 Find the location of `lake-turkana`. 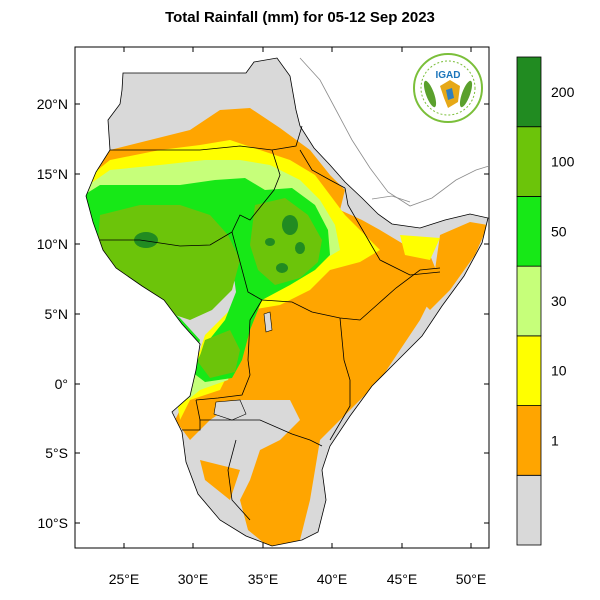

lake-turkana is located at coordinates (268, 322).